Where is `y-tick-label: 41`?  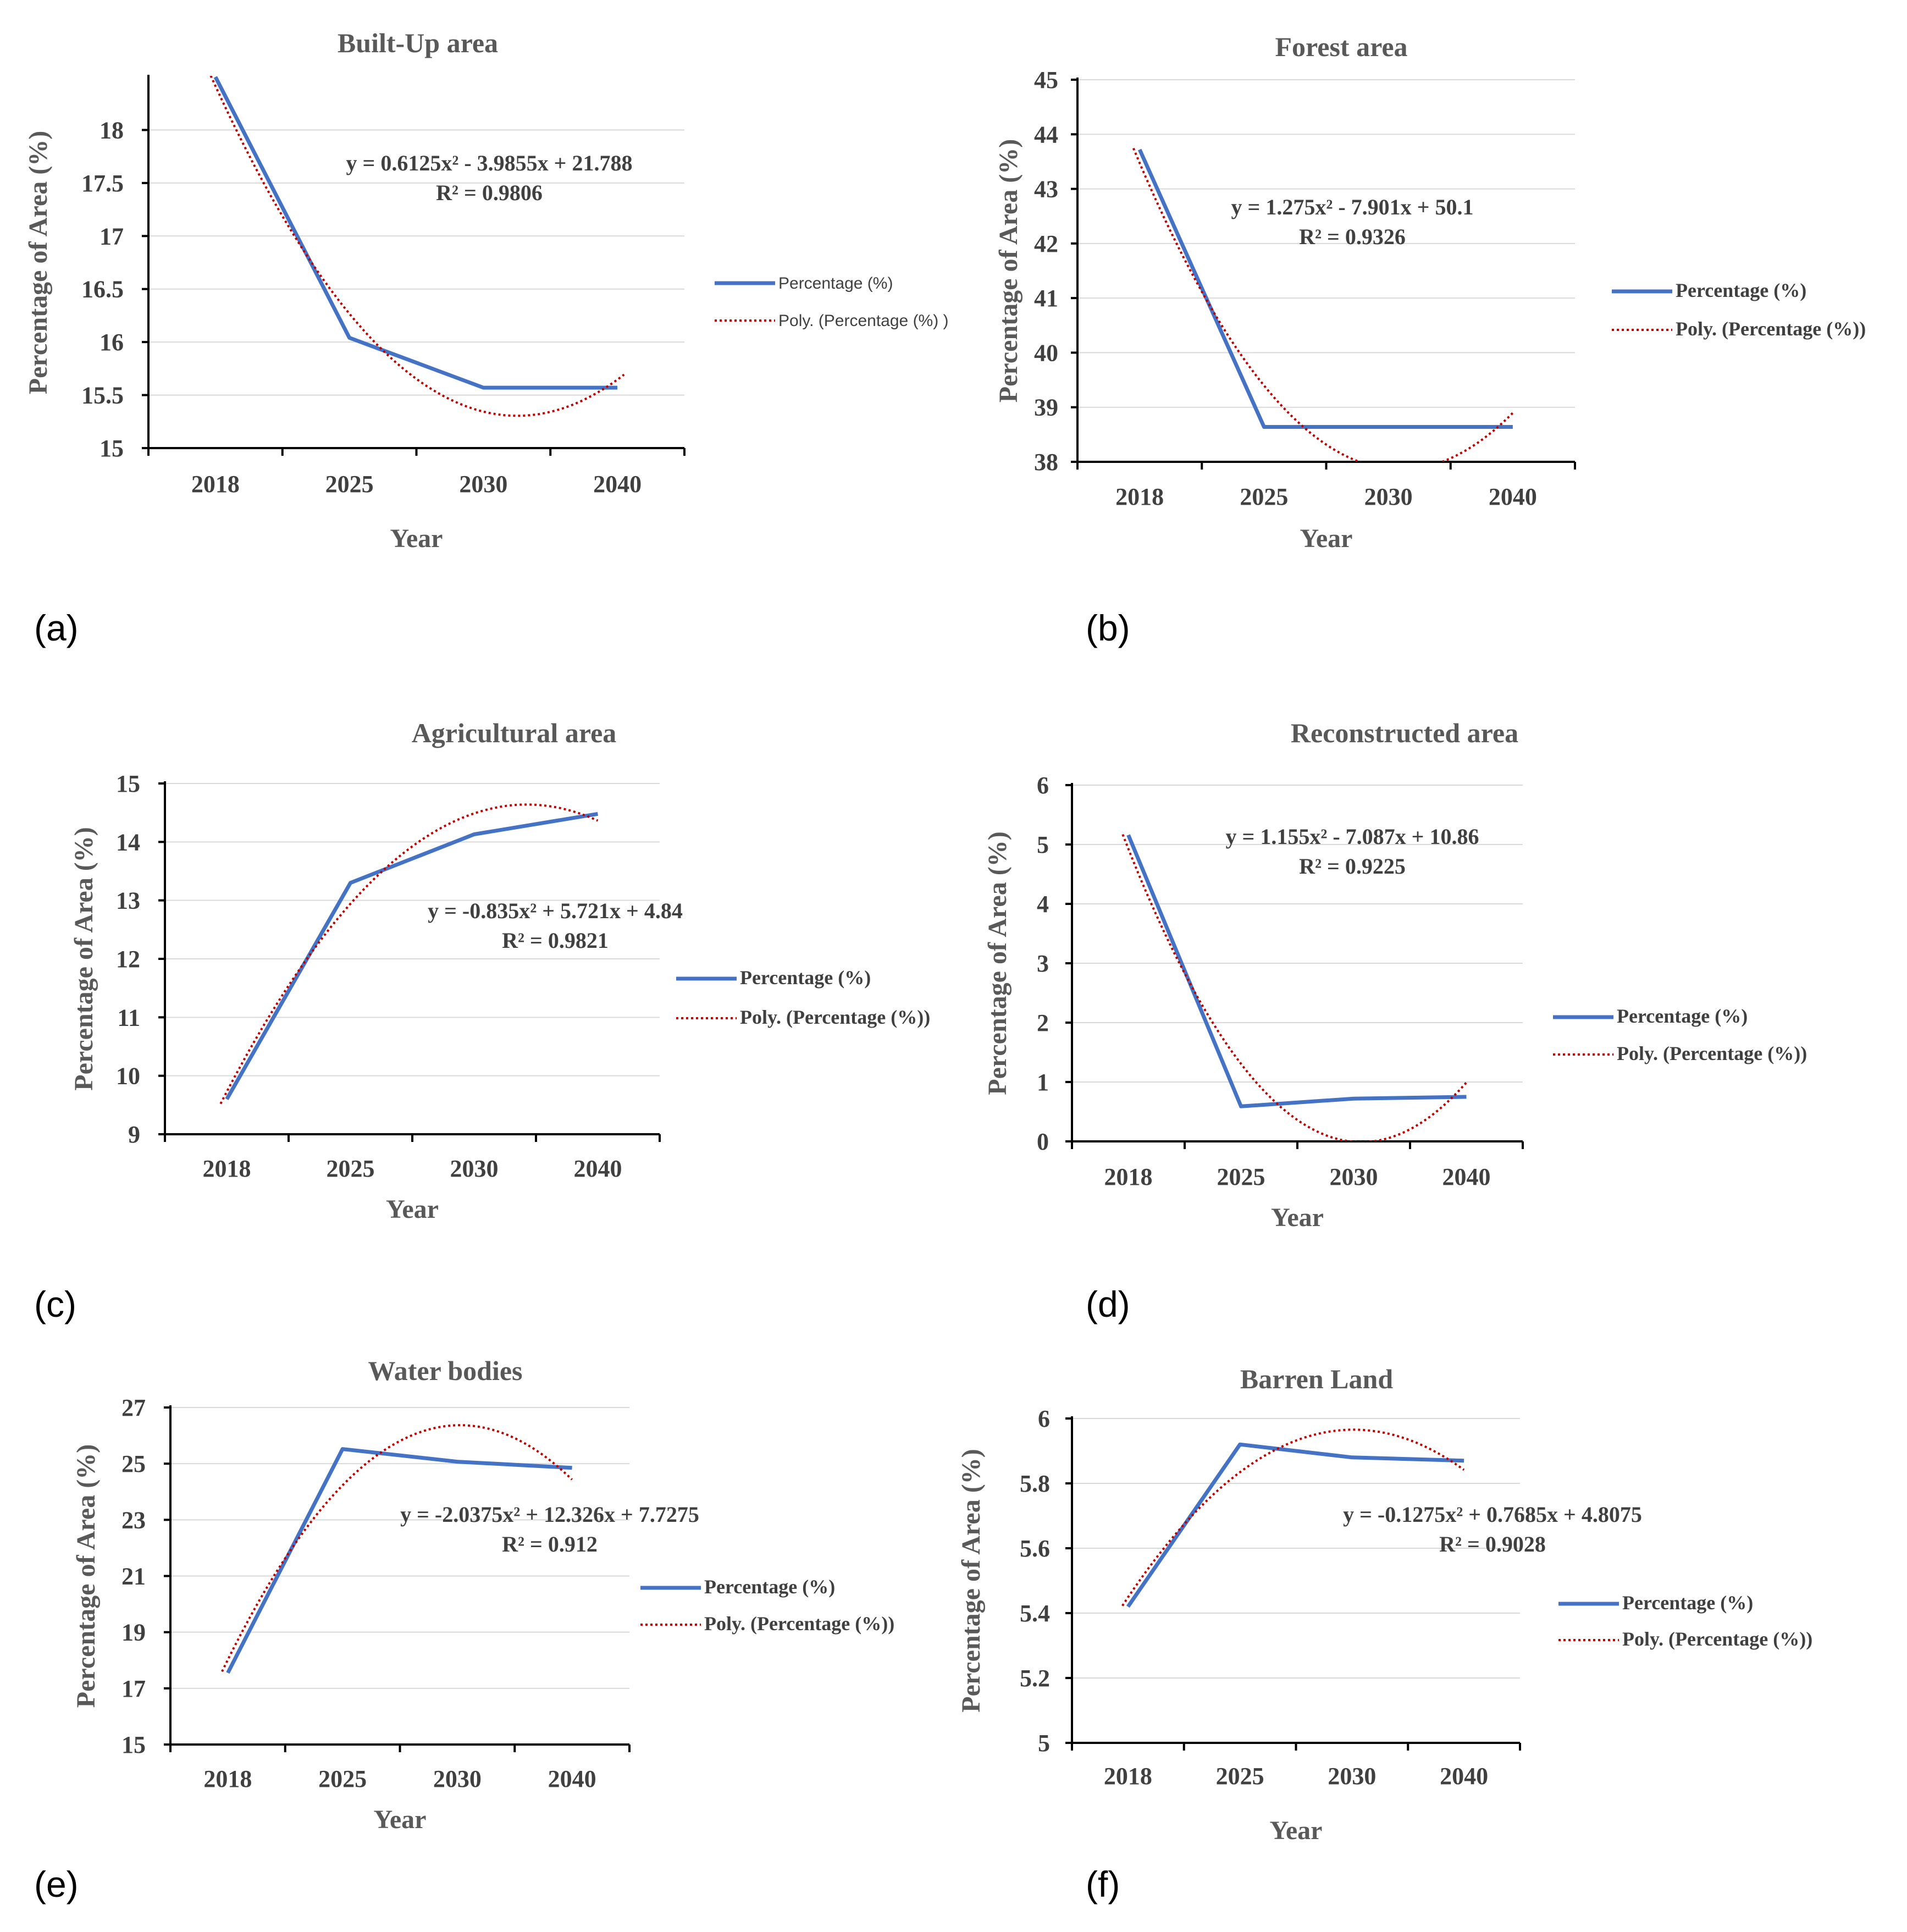 y-tick-label: 41 is located at coordinates (1046, 298).